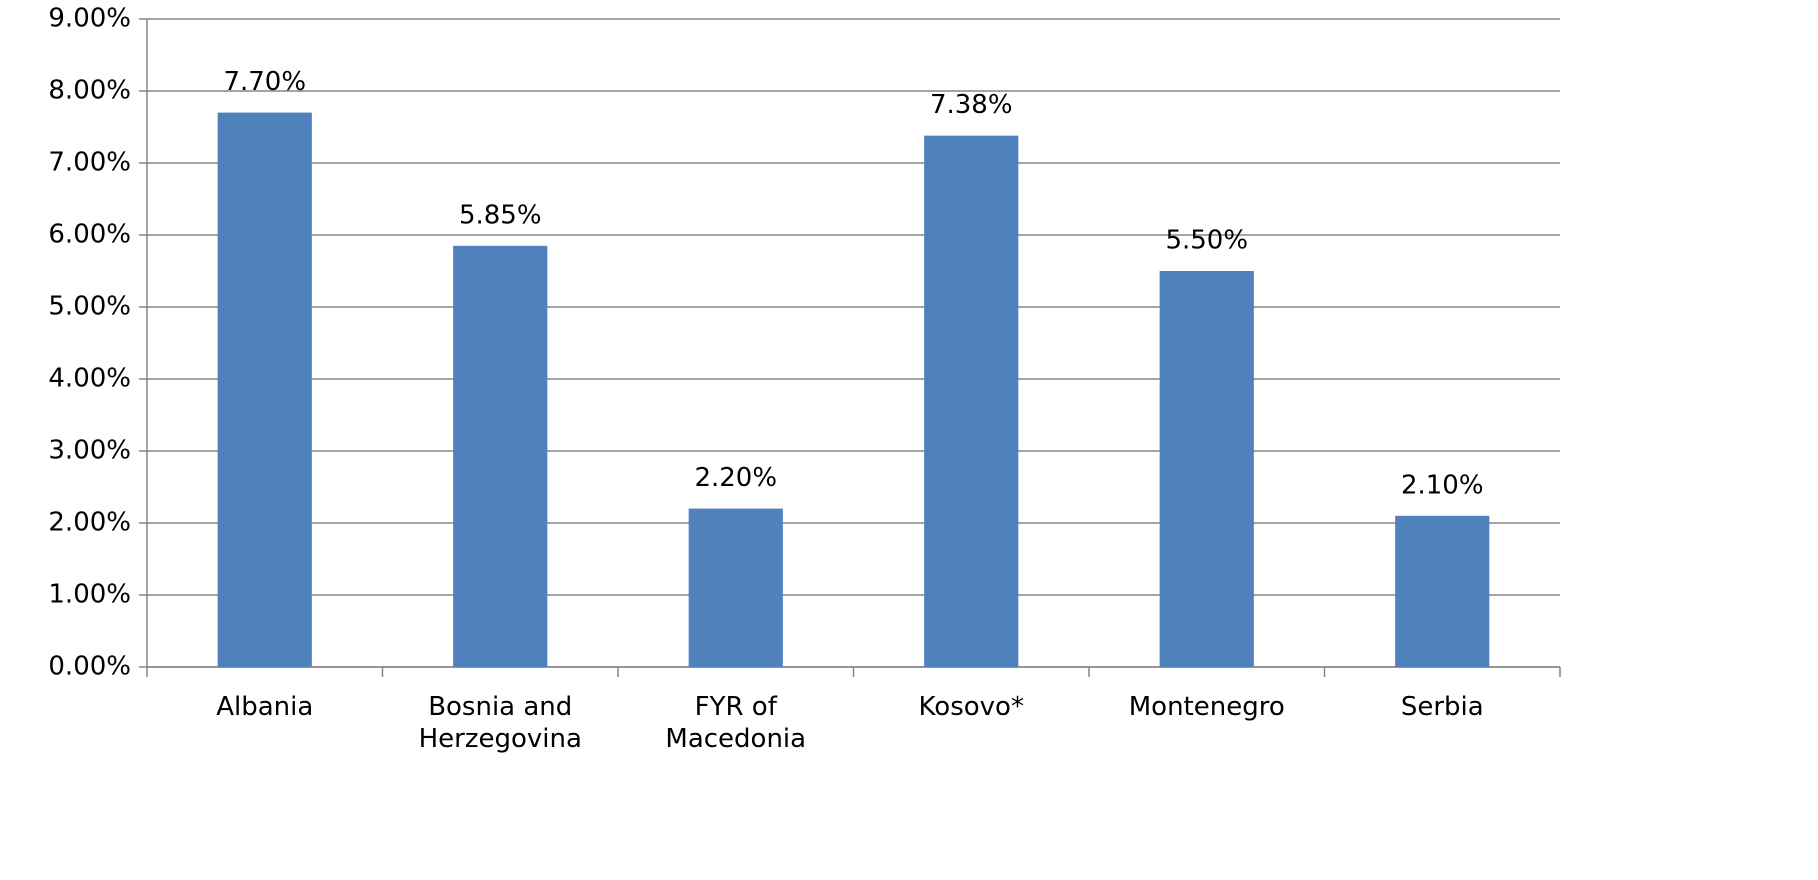  I want to click on value-label: 5.85%, so click(500, 215).